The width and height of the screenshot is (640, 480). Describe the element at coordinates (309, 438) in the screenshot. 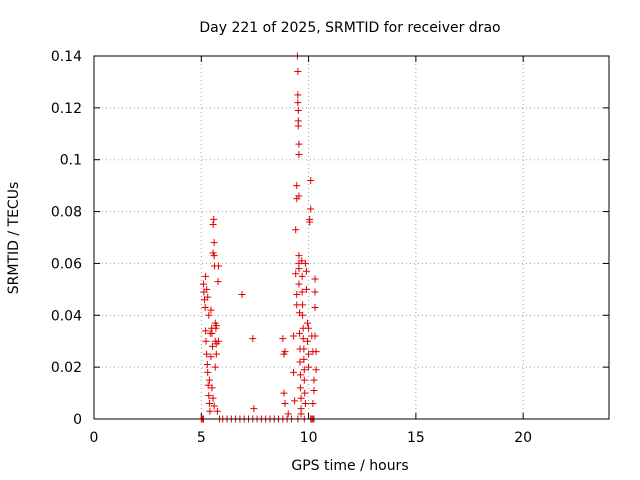

I see `x-tick-label: 10` at that location.